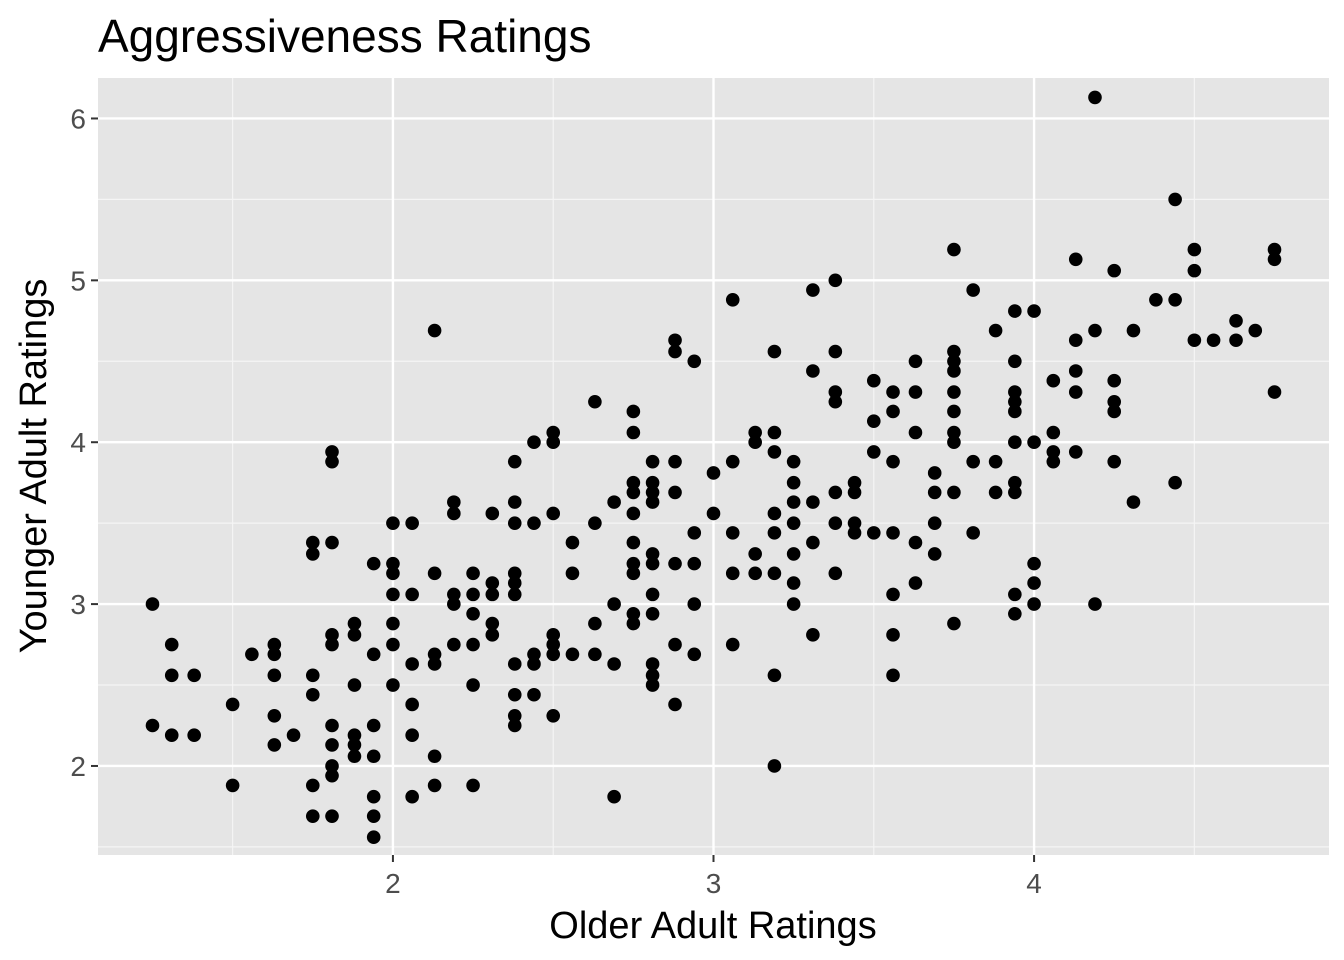 This screenshot has width=1344, height=960. I want to click on y-tick-label: 3, so click(78, 604).